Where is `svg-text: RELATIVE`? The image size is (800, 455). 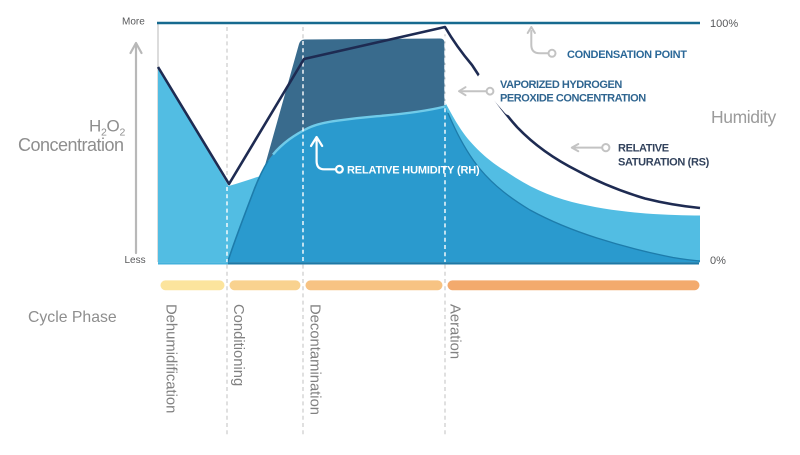
svg-text: RELATIVE is located at coordinates (643, 148).